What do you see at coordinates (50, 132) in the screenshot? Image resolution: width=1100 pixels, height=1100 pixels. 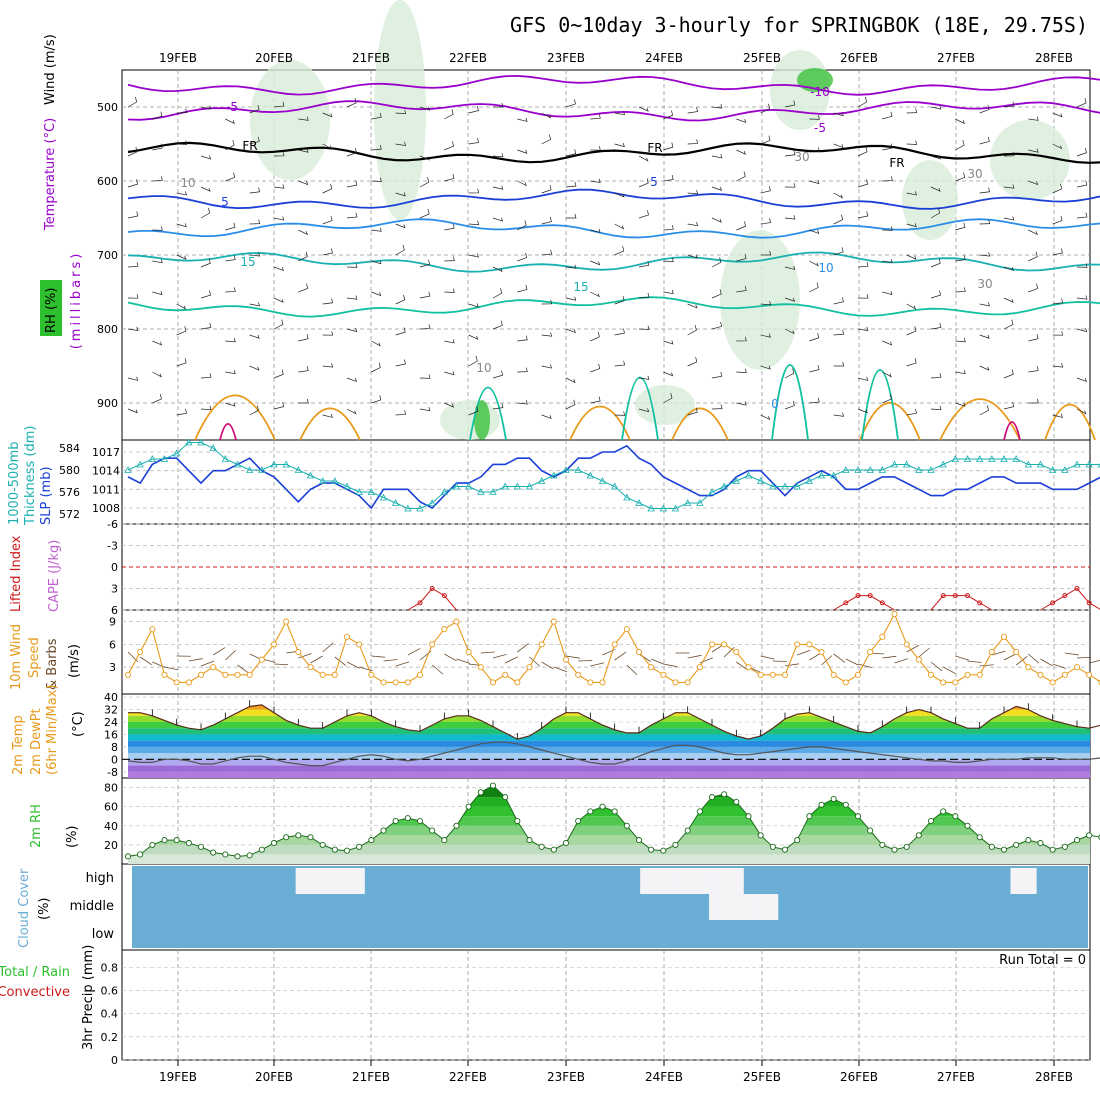 I see `cross-section-ylabel-group: Wind (m/s) Temperature (°C)` at bounding box center [50, 132].